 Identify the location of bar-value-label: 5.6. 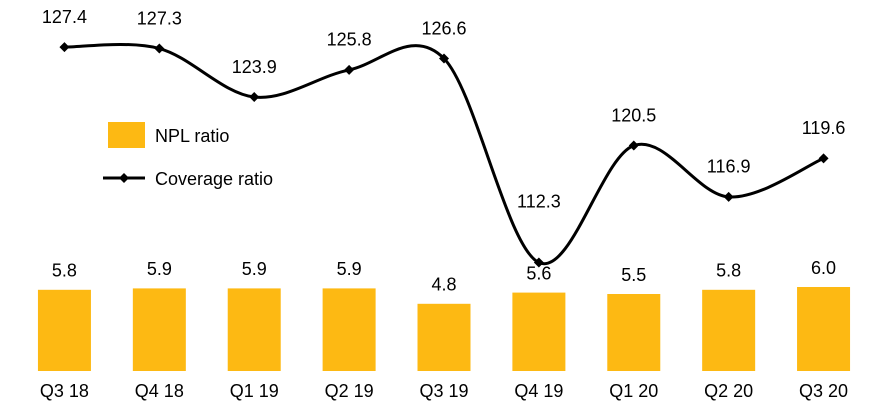
(538, 273).